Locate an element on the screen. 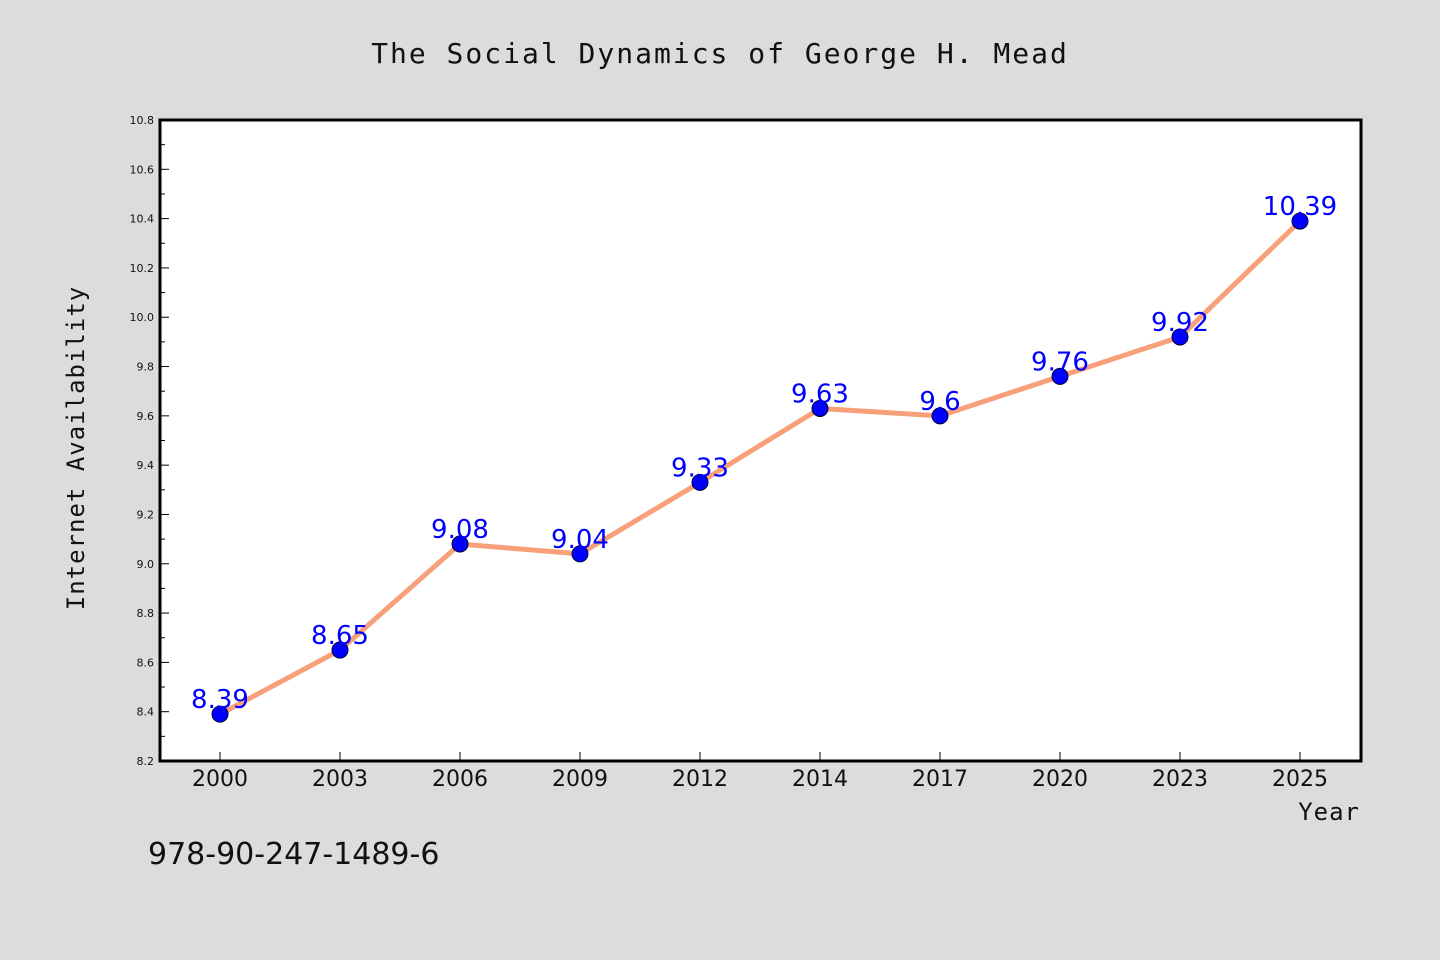 This screenshot has height=960, width=1440. data-label: 8.39 is located at coordinates (220, 700).